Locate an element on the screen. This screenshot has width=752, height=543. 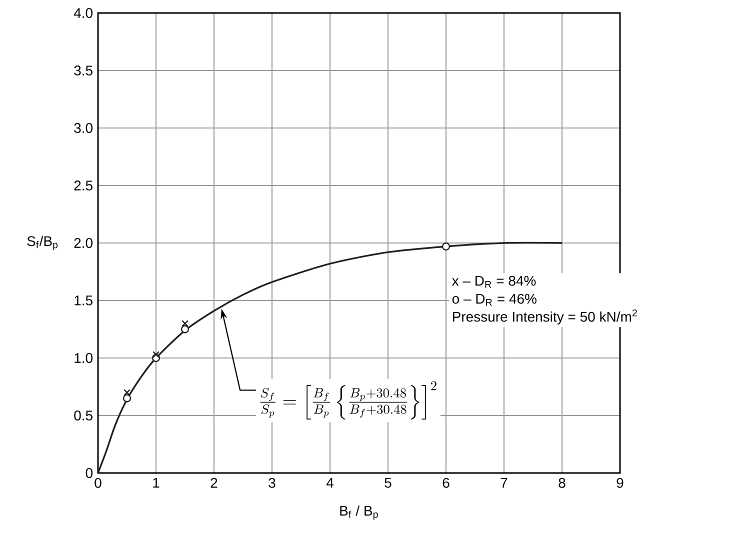
x-tick-label: 8 is located at coordinates (562, 483).